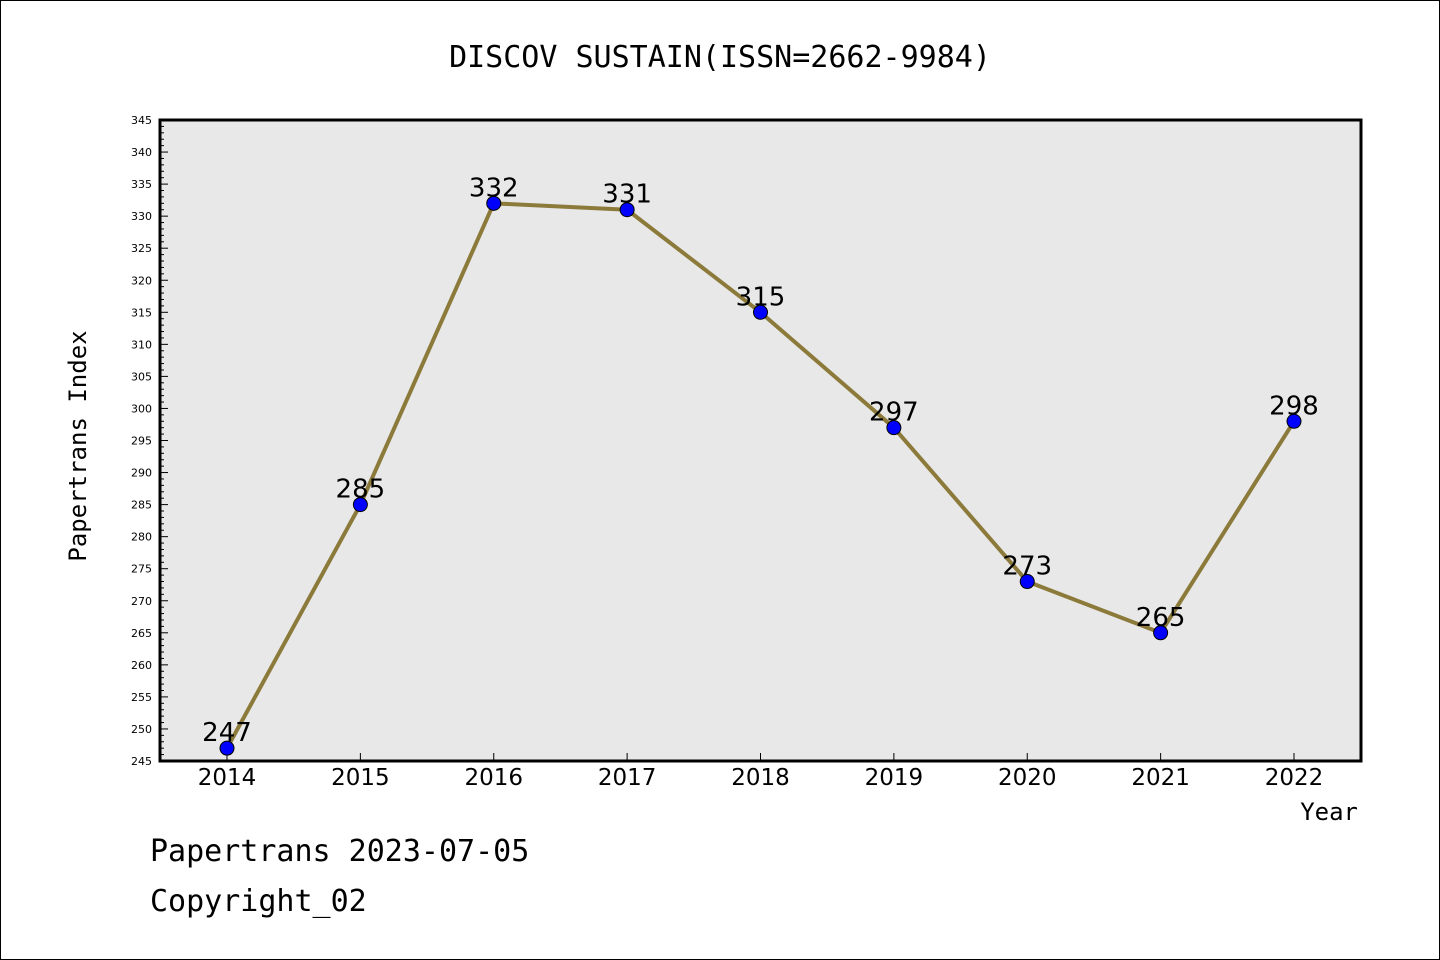 The image size is (1440, 960). I want to click on data-label: 315, so click(761, 297).